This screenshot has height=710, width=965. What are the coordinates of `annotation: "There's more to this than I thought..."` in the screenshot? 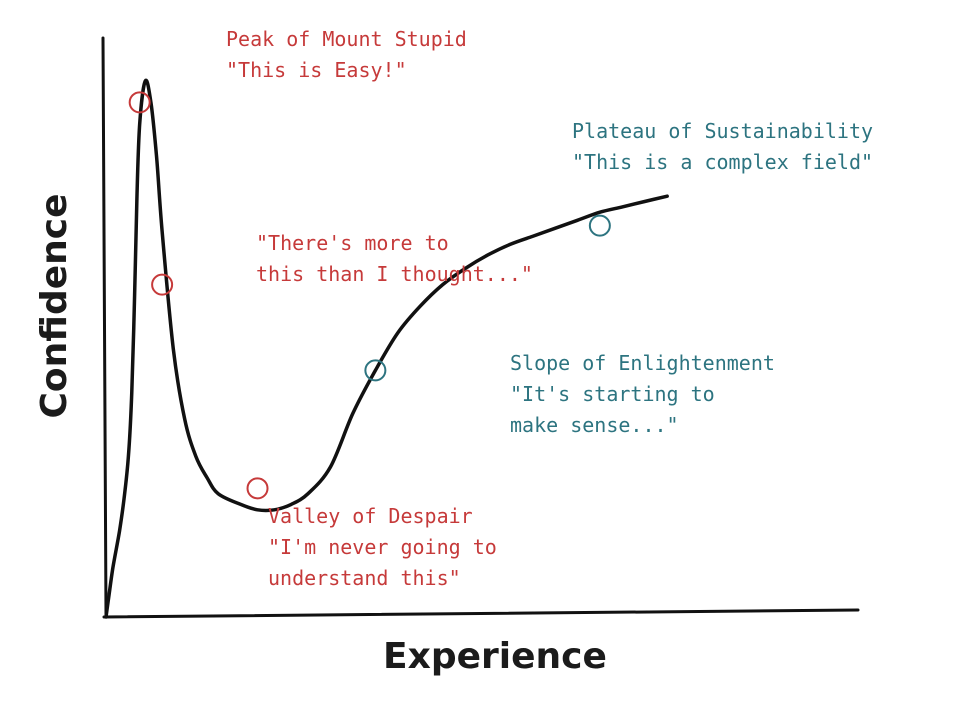 It's located at (342, 263).